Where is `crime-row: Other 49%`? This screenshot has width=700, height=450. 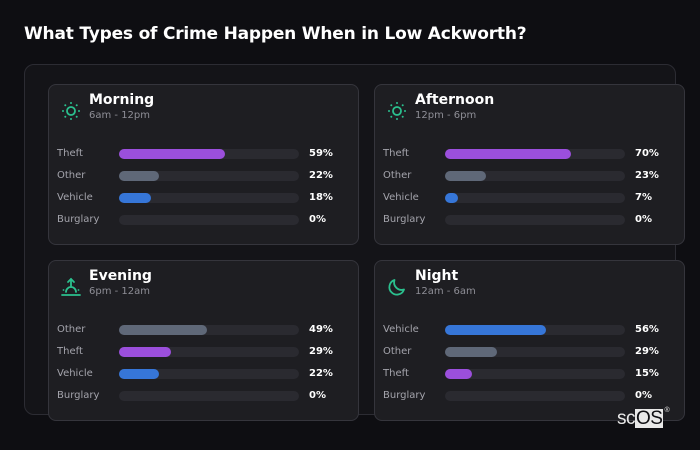 crime-row: Other 49% is located at coordinates (204, 334).